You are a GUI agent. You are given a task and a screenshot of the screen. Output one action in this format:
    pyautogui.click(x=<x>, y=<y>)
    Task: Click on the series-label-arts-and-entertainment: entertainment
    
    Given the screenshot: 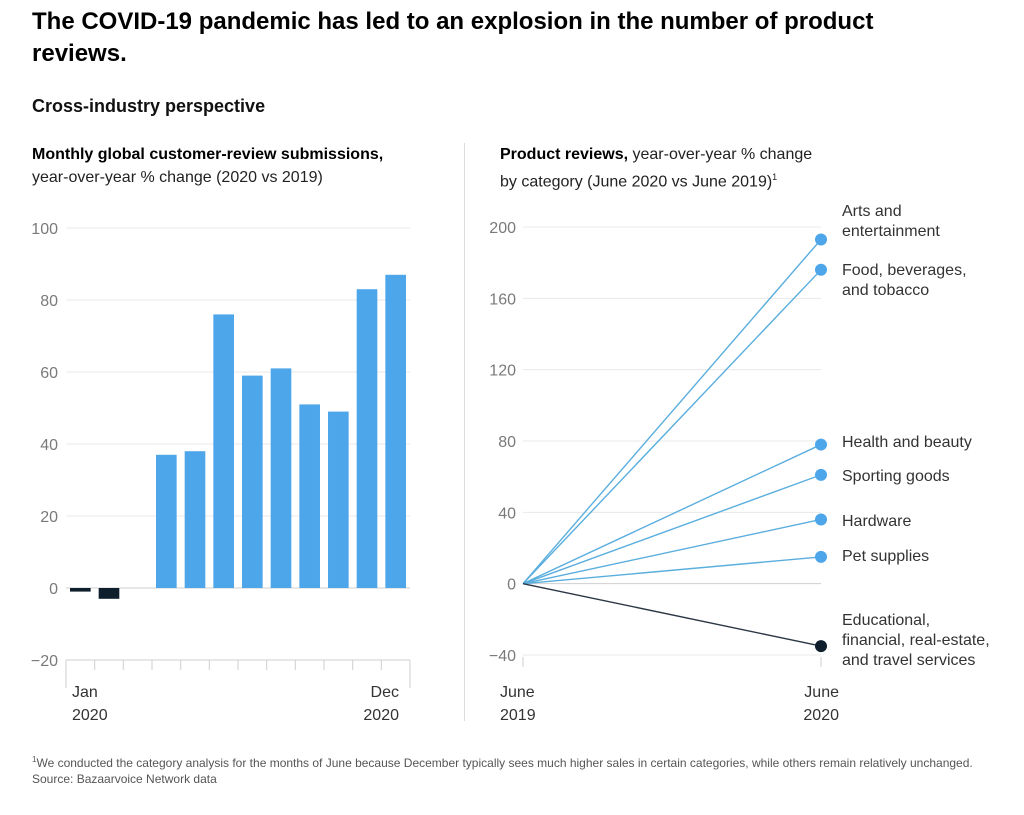 What is the action you would take?
    pyautogui.click(x=891, y=231)
    